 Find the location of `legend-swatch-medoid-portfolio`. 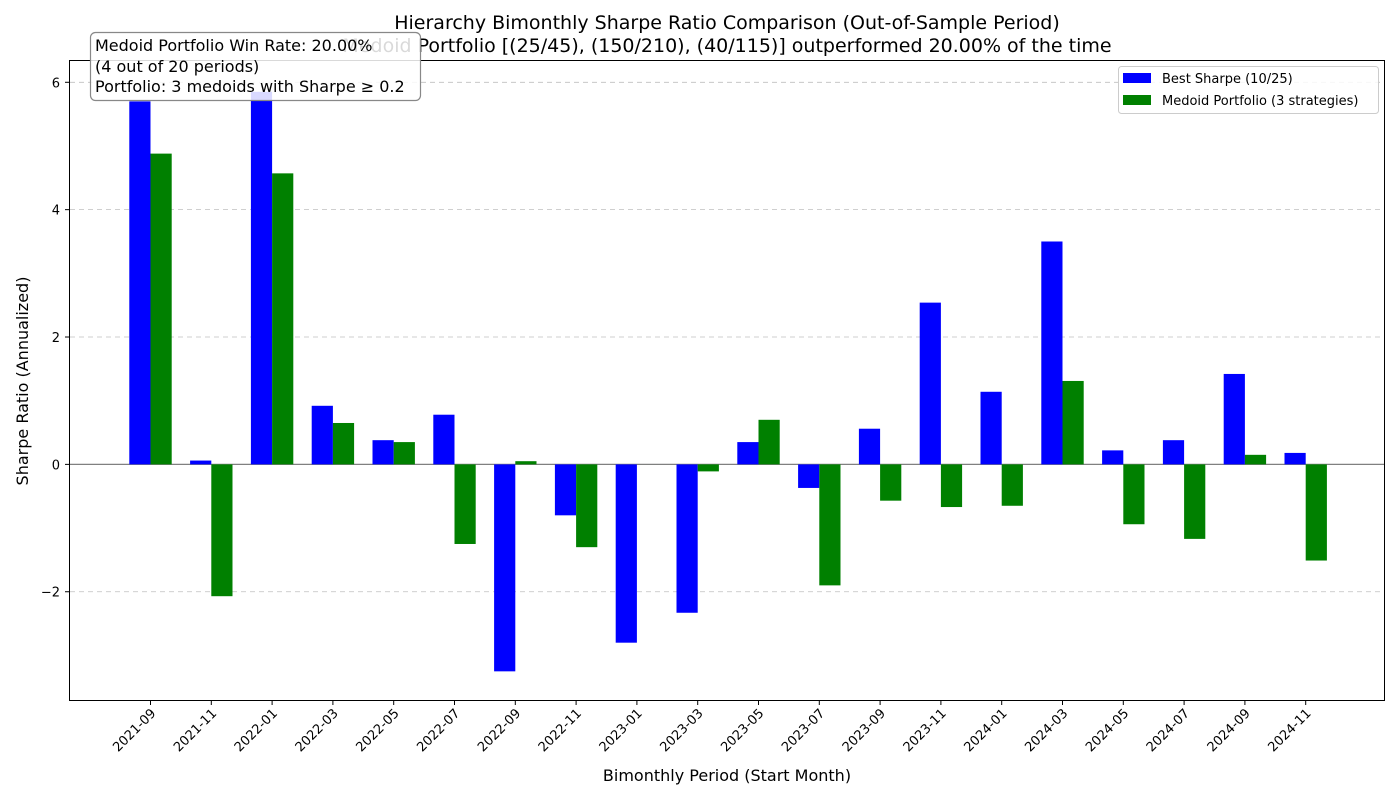

legend-swatch-medoid-portfolio is located at coordinates (1137, 100).